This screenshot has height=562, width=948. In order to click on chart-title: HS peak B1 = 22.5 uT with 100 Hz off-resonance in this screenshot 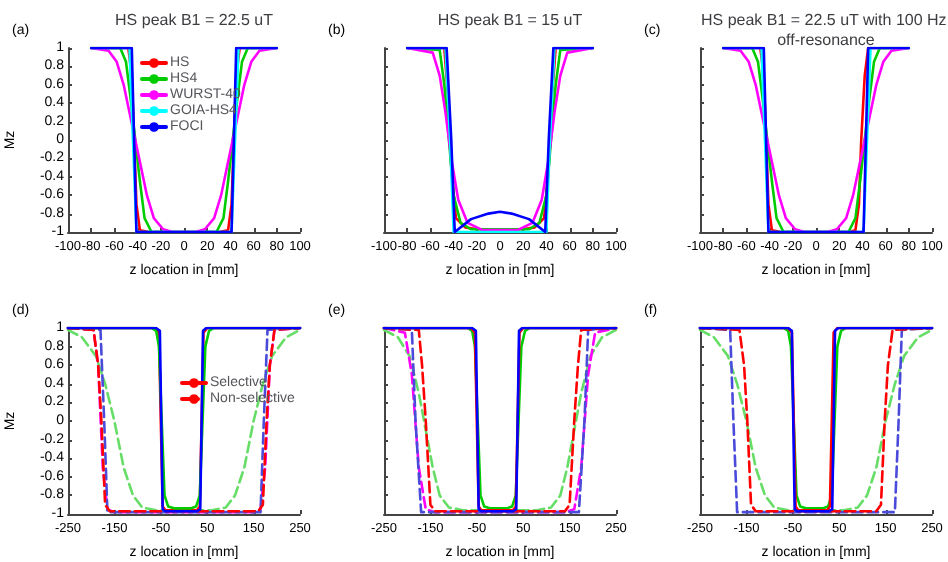, I will do `click(824, 30)`.